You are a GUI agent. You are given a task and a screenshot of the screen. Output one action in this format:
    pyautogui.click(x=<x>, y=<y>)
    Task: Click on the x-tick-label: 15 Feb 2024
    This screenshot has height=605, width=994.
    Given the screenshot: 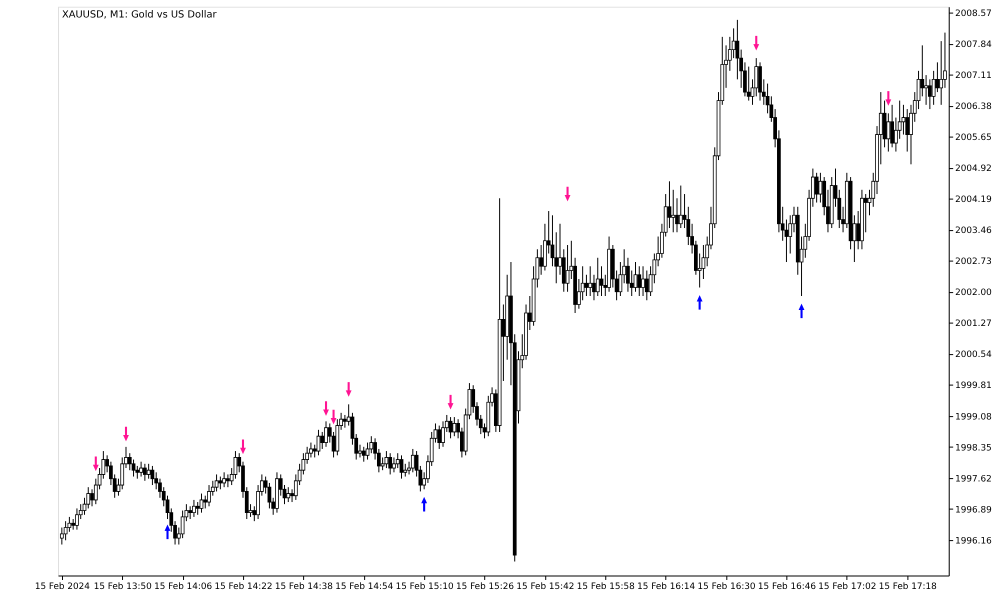 What is the action you would take?
    pyautogui.click(x=62, y=587)
    